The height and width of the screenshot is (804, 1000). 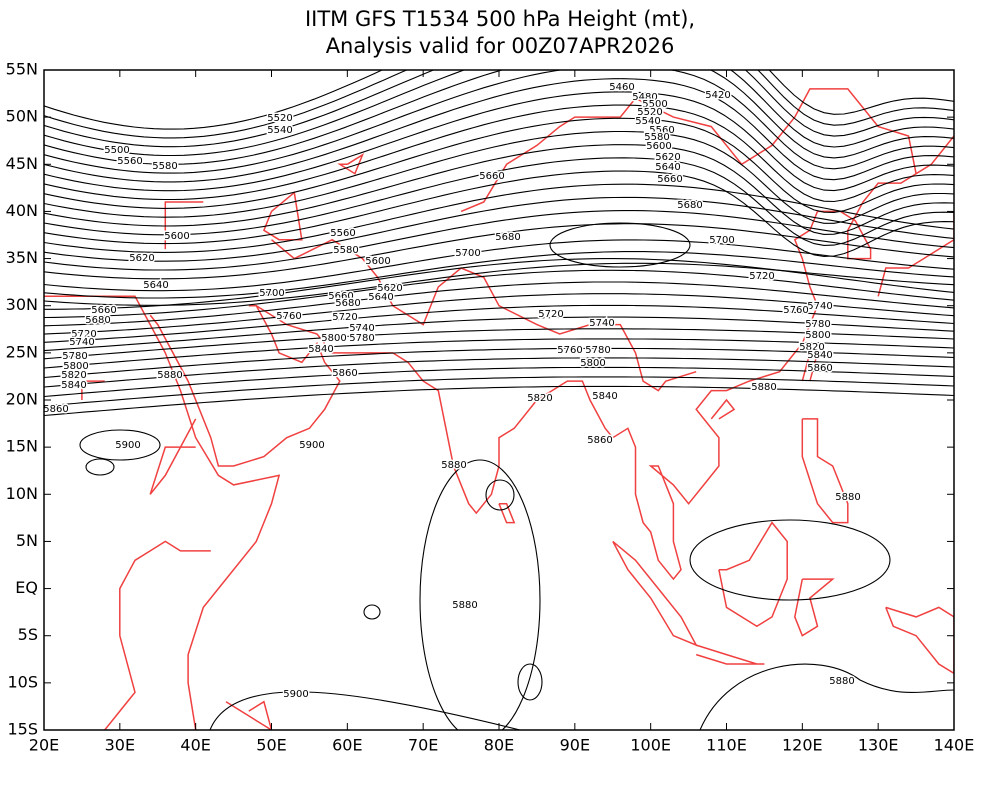 I want to click on y-tick-label: 10N, so click(x=22, y=493).